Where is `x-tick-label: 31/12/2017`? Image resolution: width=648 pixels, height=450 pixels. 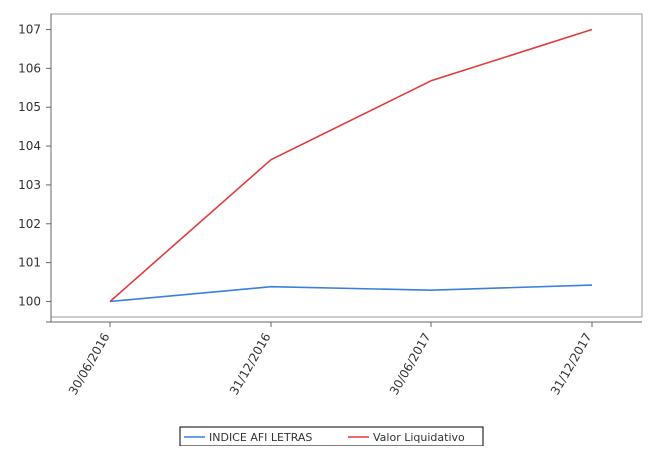
x-tick-label: 31/12/2017 is located at coordinates (571, 364).